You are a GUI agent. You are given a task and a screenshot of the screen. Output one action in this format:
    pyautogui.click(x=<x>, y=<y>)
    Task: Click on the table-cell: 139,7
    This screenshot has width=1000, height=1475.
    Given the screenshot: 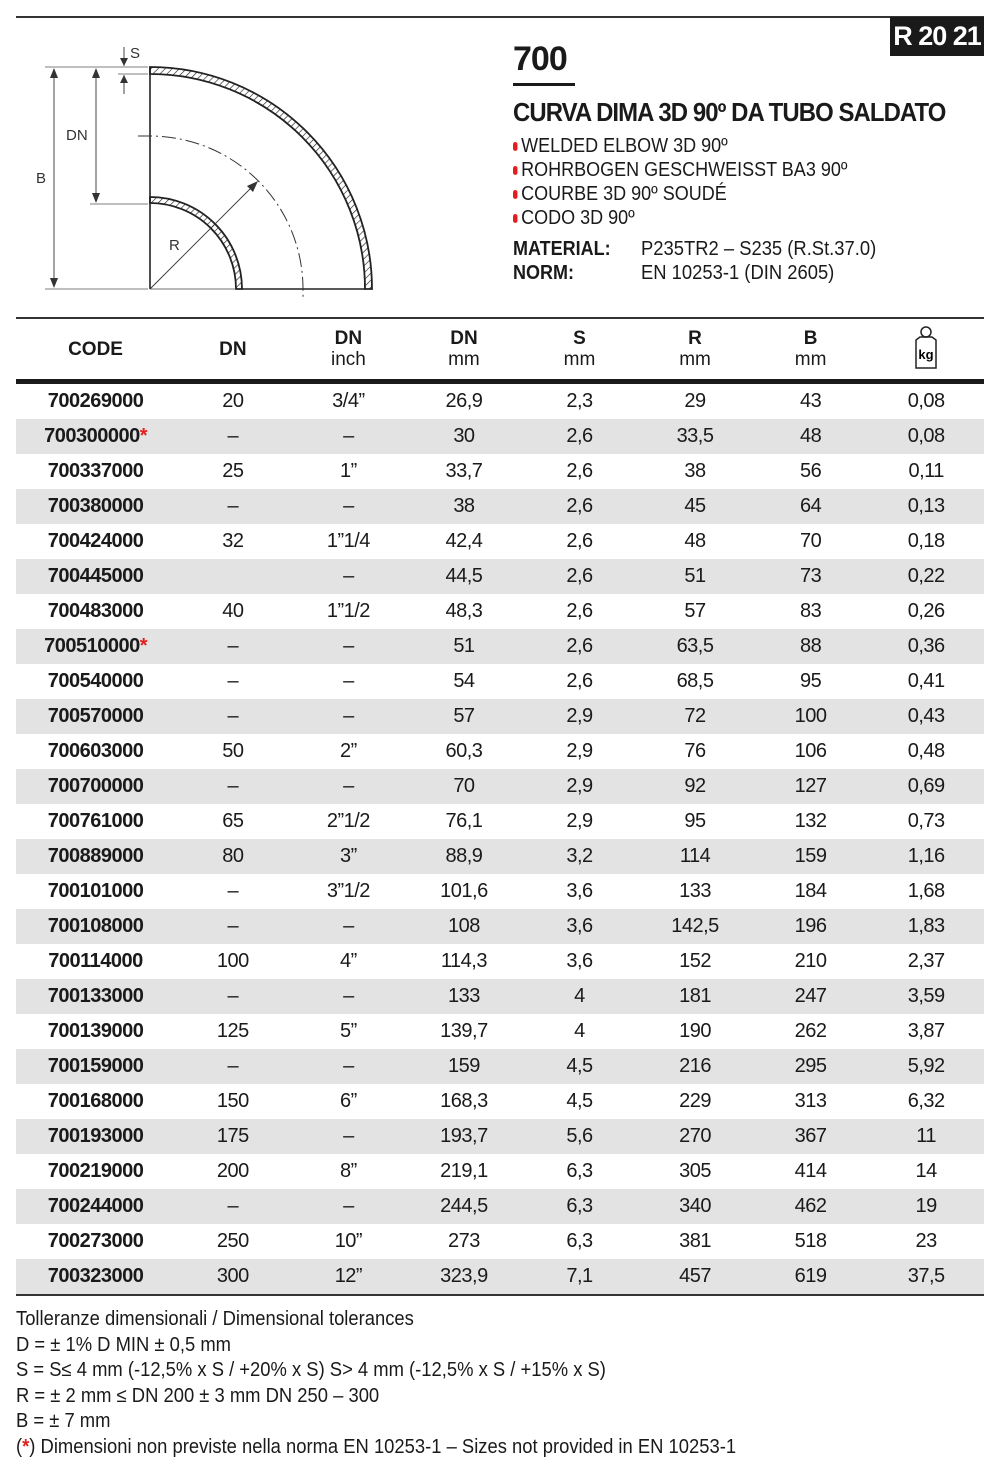 What is the action you would take?
    pyautogui.click(x=464, y=1031)
    